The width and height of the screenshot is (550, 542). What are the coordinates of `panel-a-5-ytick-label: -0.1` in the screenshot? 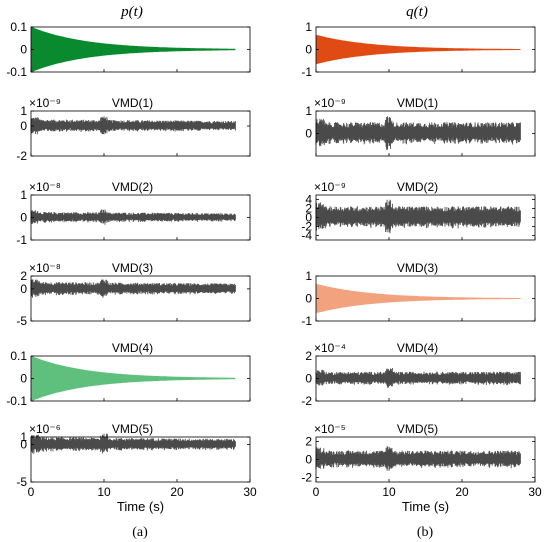 It's located at (16, 401).